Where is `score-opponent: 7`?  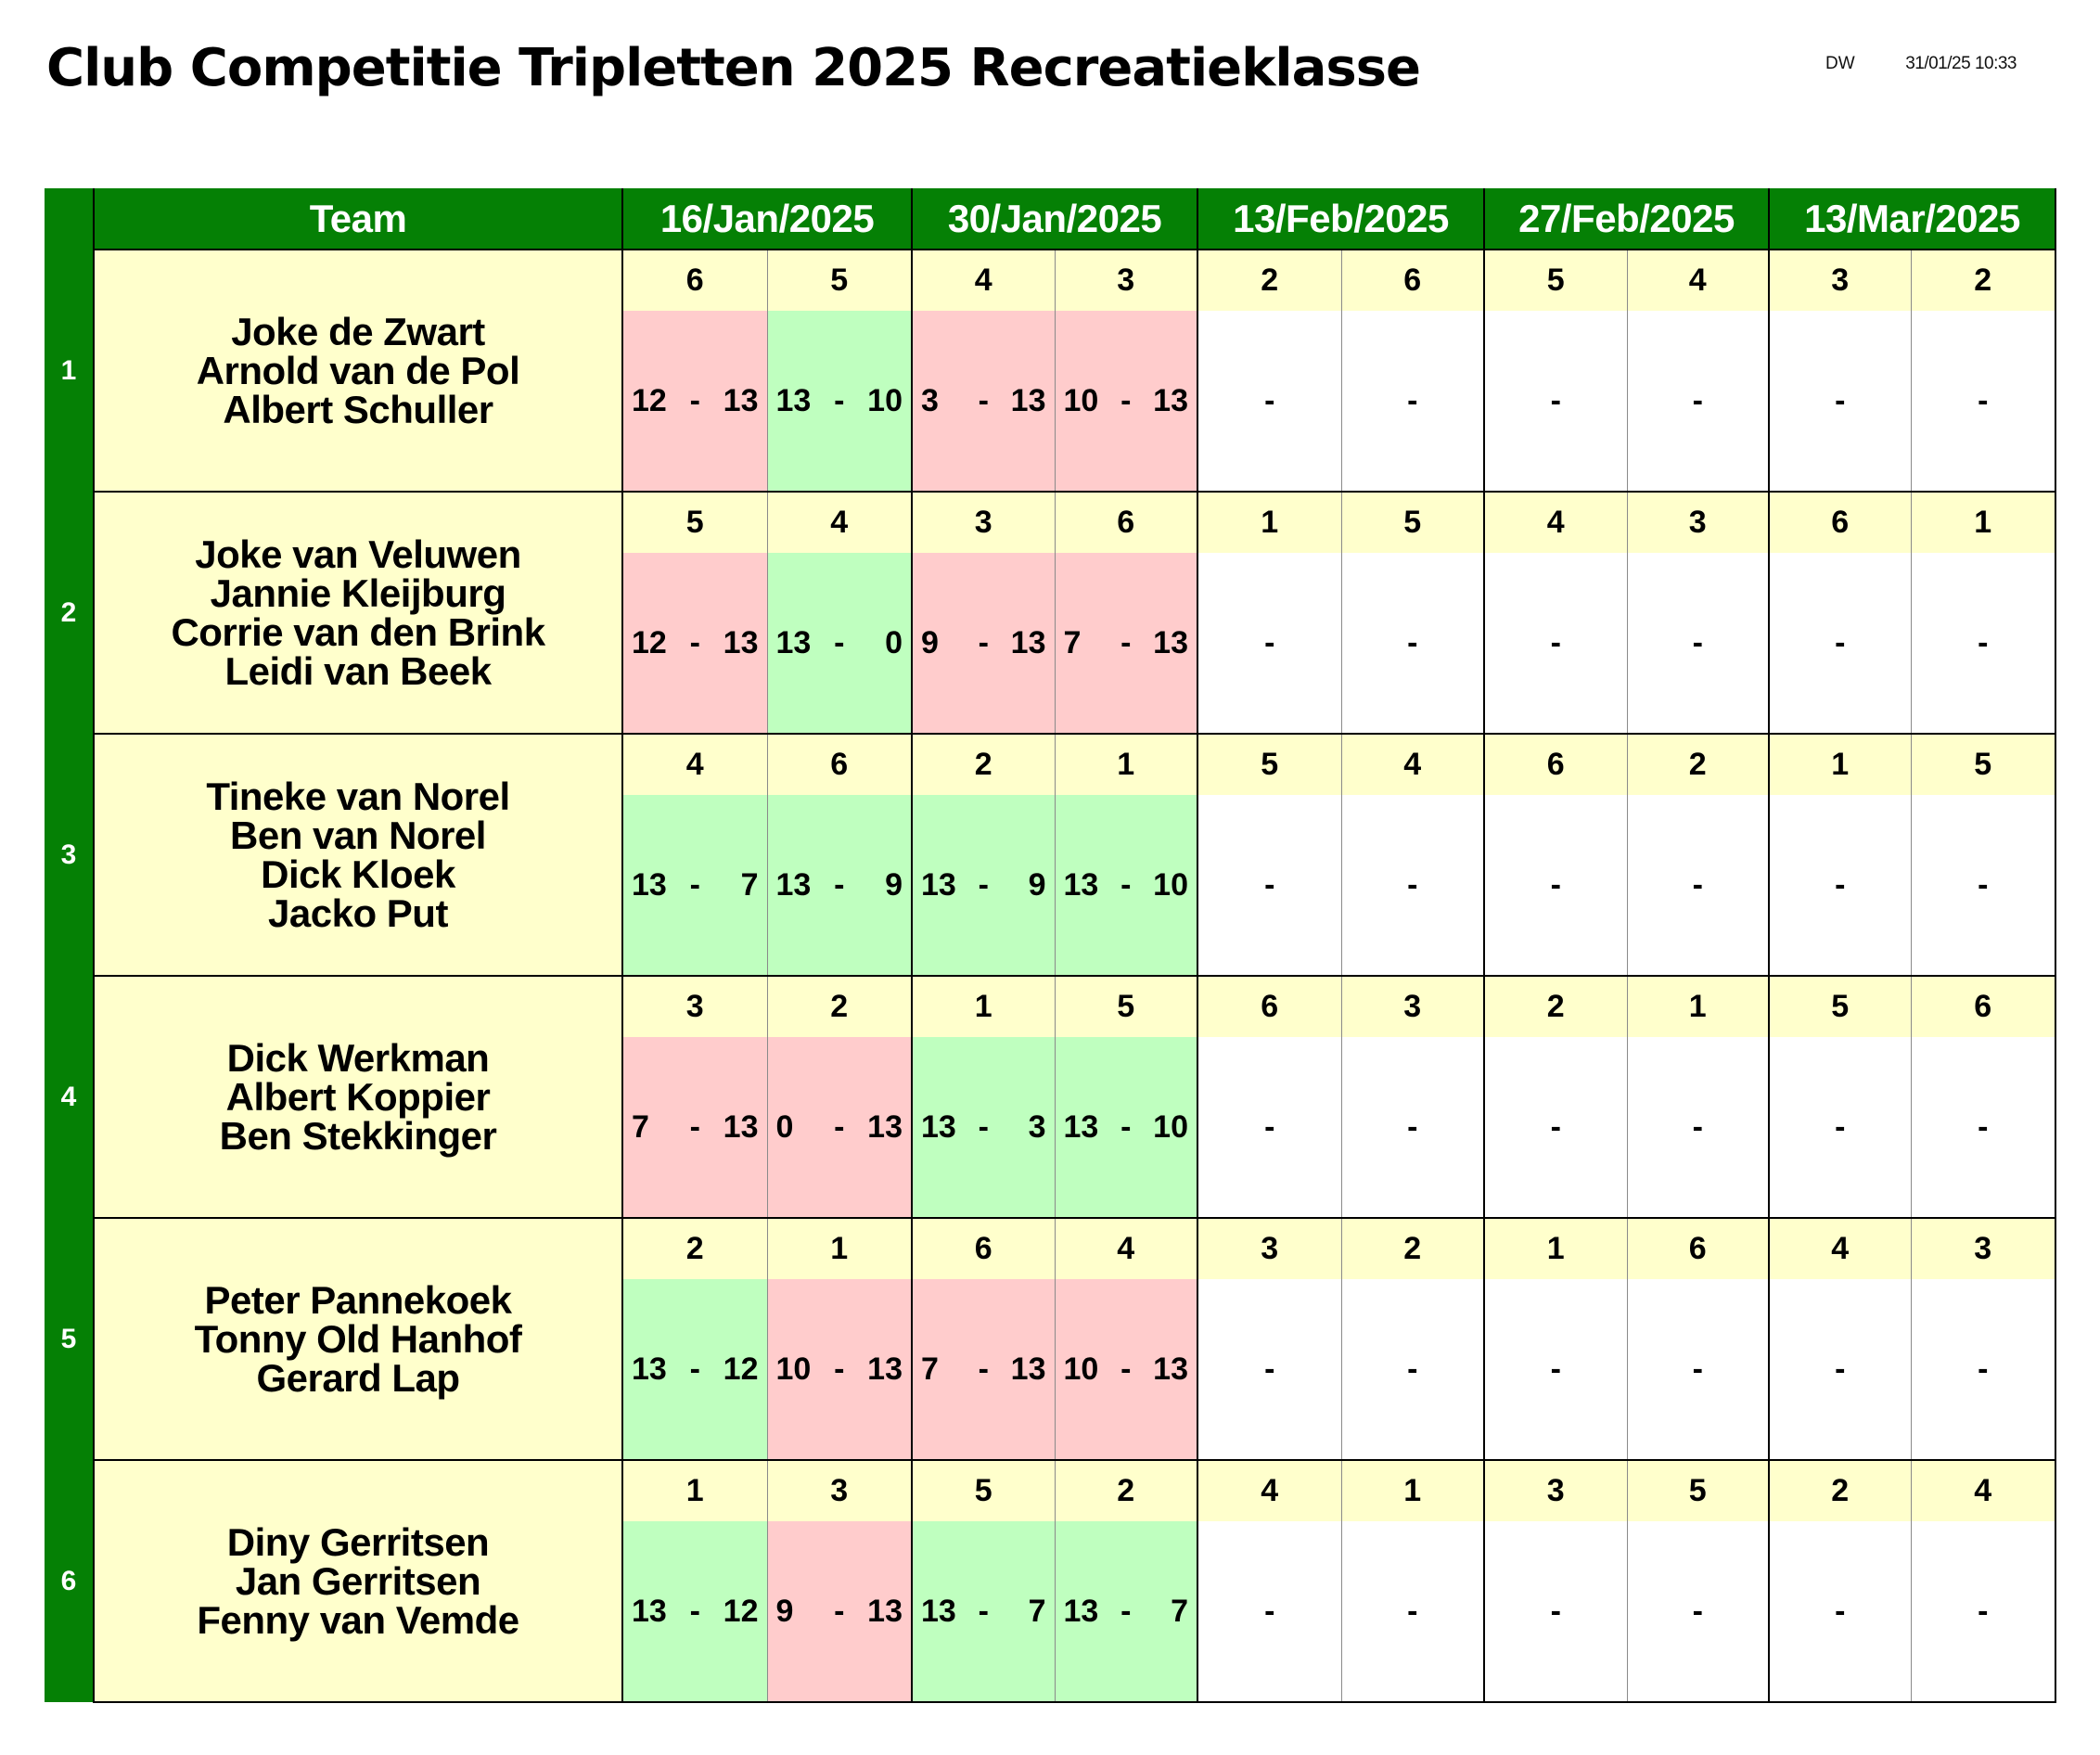
score-opponent: 7 is located at coordinates (1179, 1611).